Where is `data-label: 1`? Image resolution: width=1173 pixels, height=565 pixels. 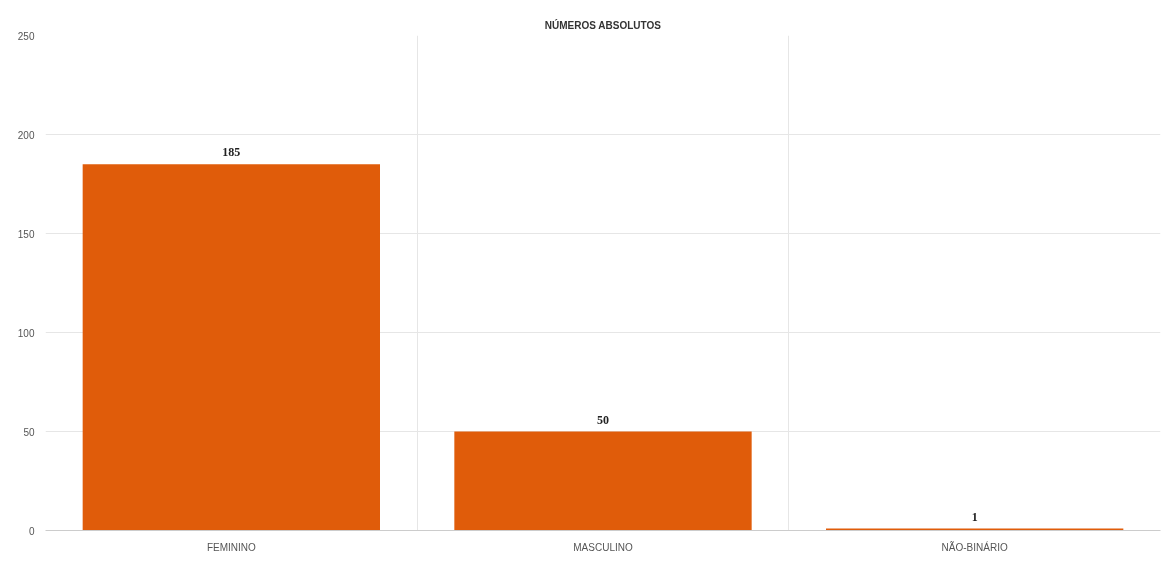
data-label: 1 is located at coordinates (974, 516).